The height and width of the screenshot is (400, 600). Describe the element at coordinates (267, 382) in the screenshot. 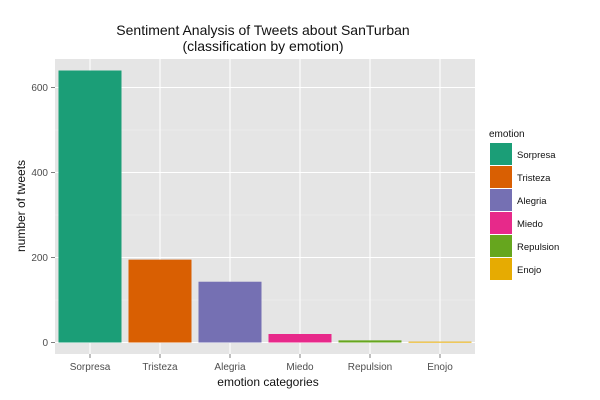

I see `x-axis-title: emotion categories` at that location.